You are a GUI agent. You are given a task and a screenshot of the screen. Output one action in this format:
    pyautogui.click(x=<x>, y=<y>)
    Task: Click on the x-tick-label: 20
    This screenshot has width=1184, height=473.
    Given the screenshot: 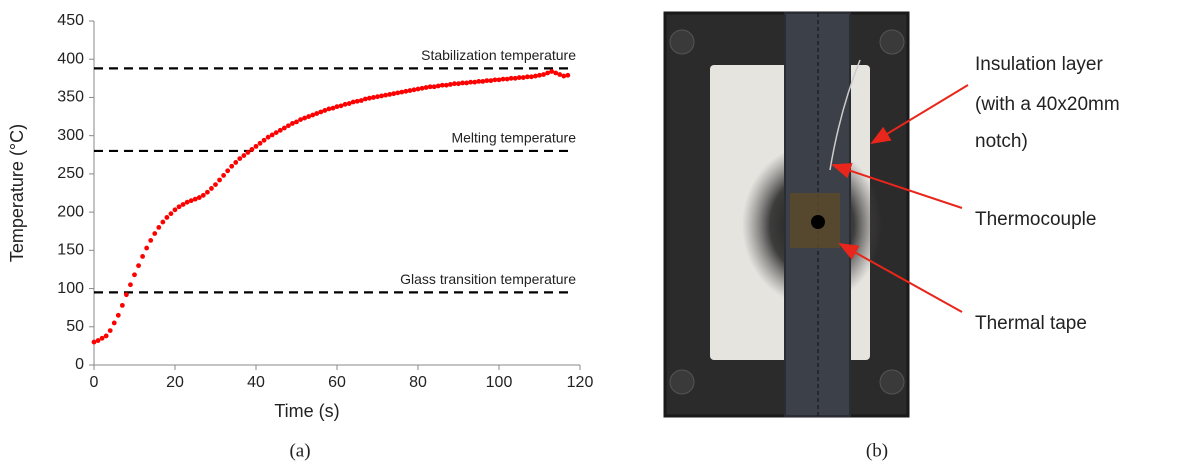 What is the action you would take?
    pyautogui.click(x=175, y=382)
    